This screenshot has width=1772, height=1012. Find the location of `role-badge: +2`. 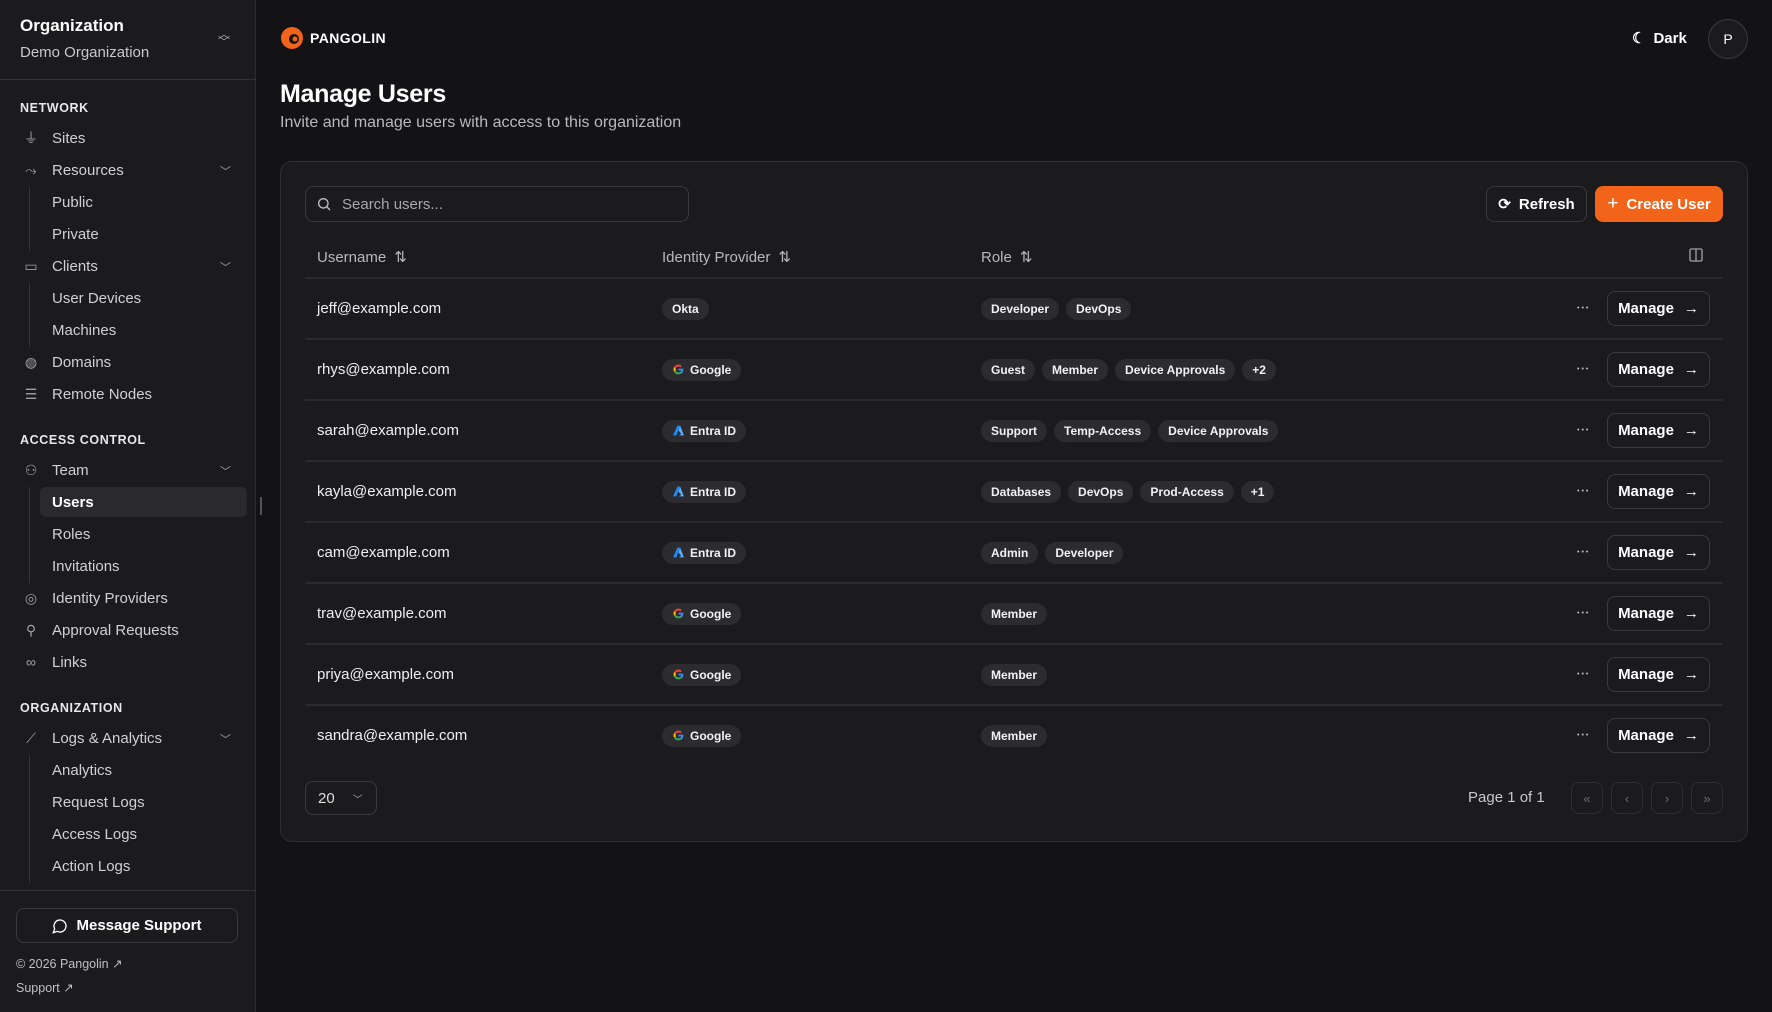

role-badge: +2 is located at coordinates (1259, 369).